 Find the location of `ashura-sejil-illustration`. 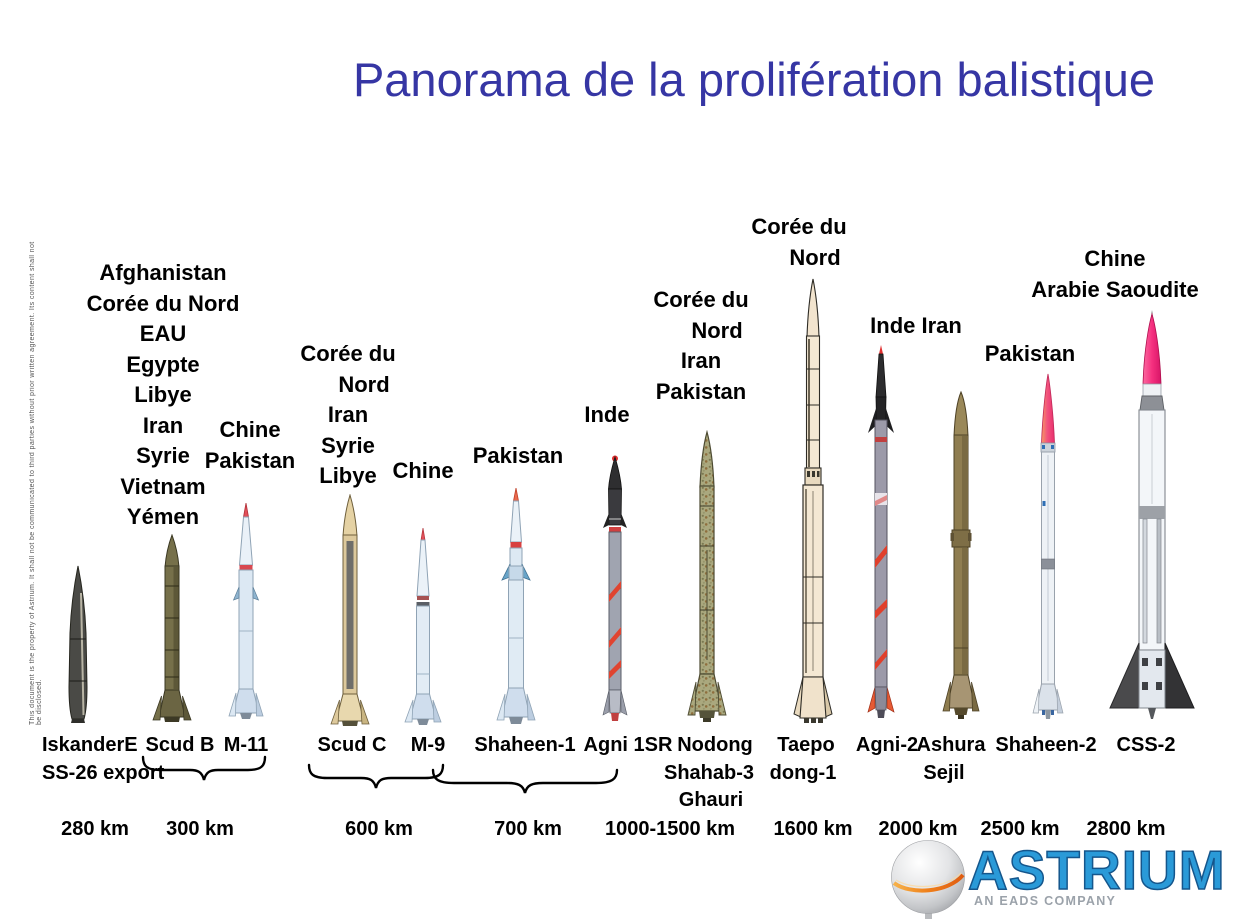

ashura-sejil-illustration is located at coordinates (961, 554).